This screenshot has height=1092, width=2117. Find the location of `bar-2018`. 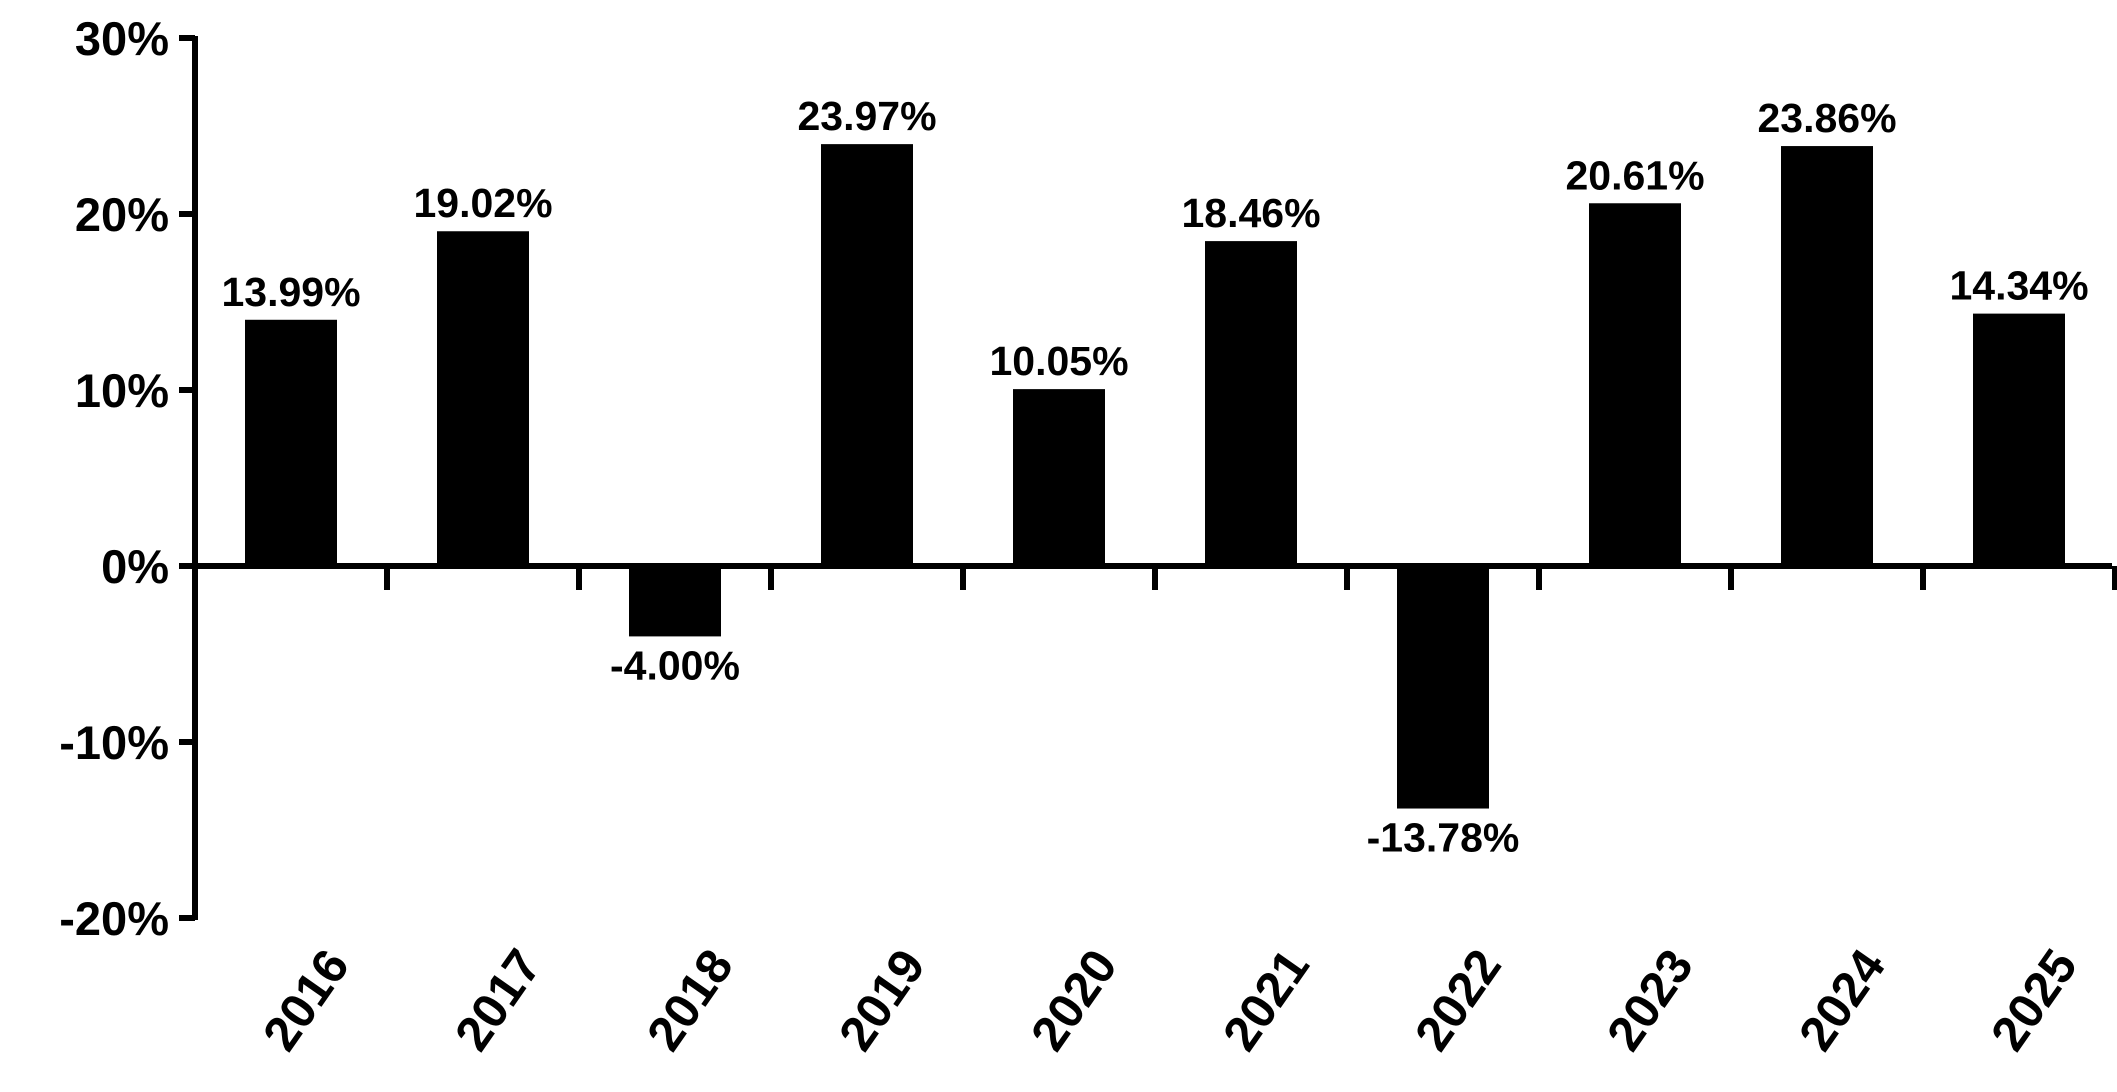

bar-2018 is located at coordinates (675, 601).